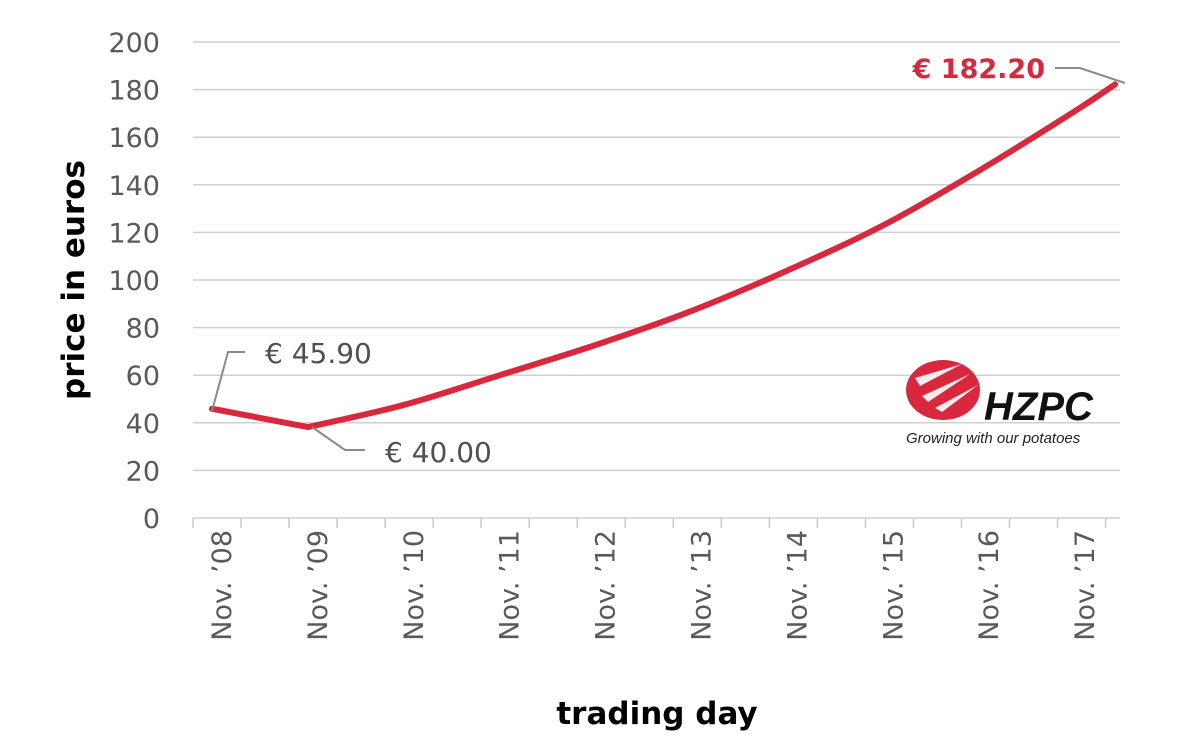 Image resolution: width=1200 pixels, height=743 pixels. What do you see at coordinates (74, 280) in the screenshot?
I see `y-axis-title: price in euros` at bounding box center [74, 280].